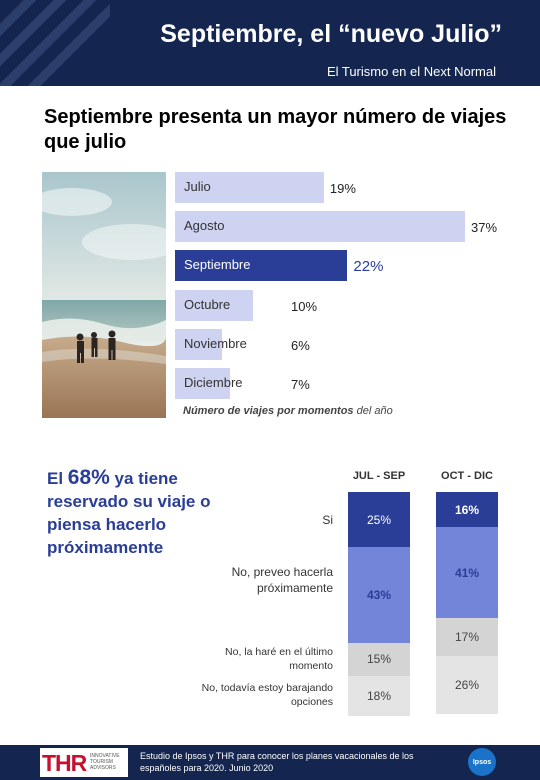  Describe the element at coordinates (467, 476) in the screenshot. I see `column-header: OCT - DIC` at that location.